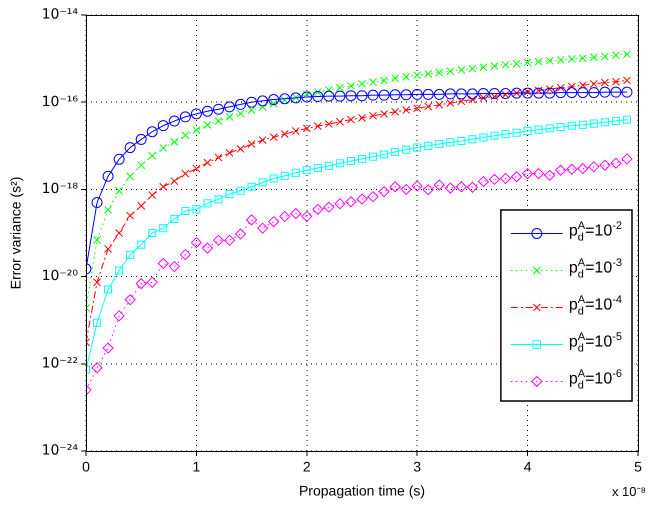 Image resolution: width=650 pixels, height=508 pixels. Describe the element at coordinates (629, 491) in the screenshot. I see `text: x 10⁻⁸` at that location.